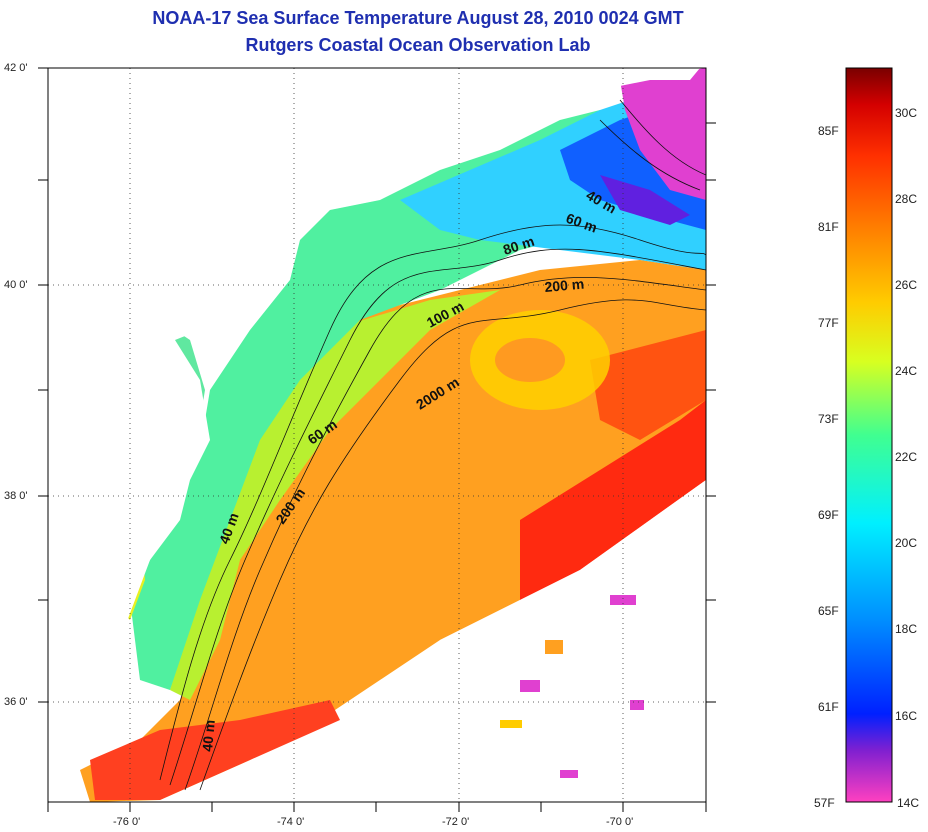 The width and height of the screenshot is (928, 832). I want to click on contour-label-40m-south: 40 m, so click(208, 735).